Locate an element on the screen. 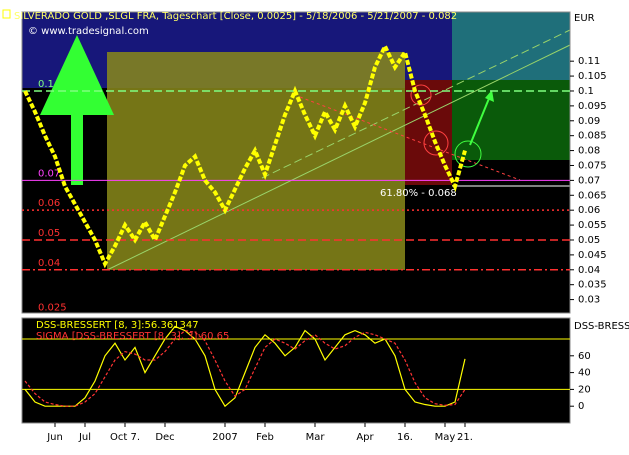 The width and height of the screenshot is (629, 455). zone-green is located at coordinates (511, 120).